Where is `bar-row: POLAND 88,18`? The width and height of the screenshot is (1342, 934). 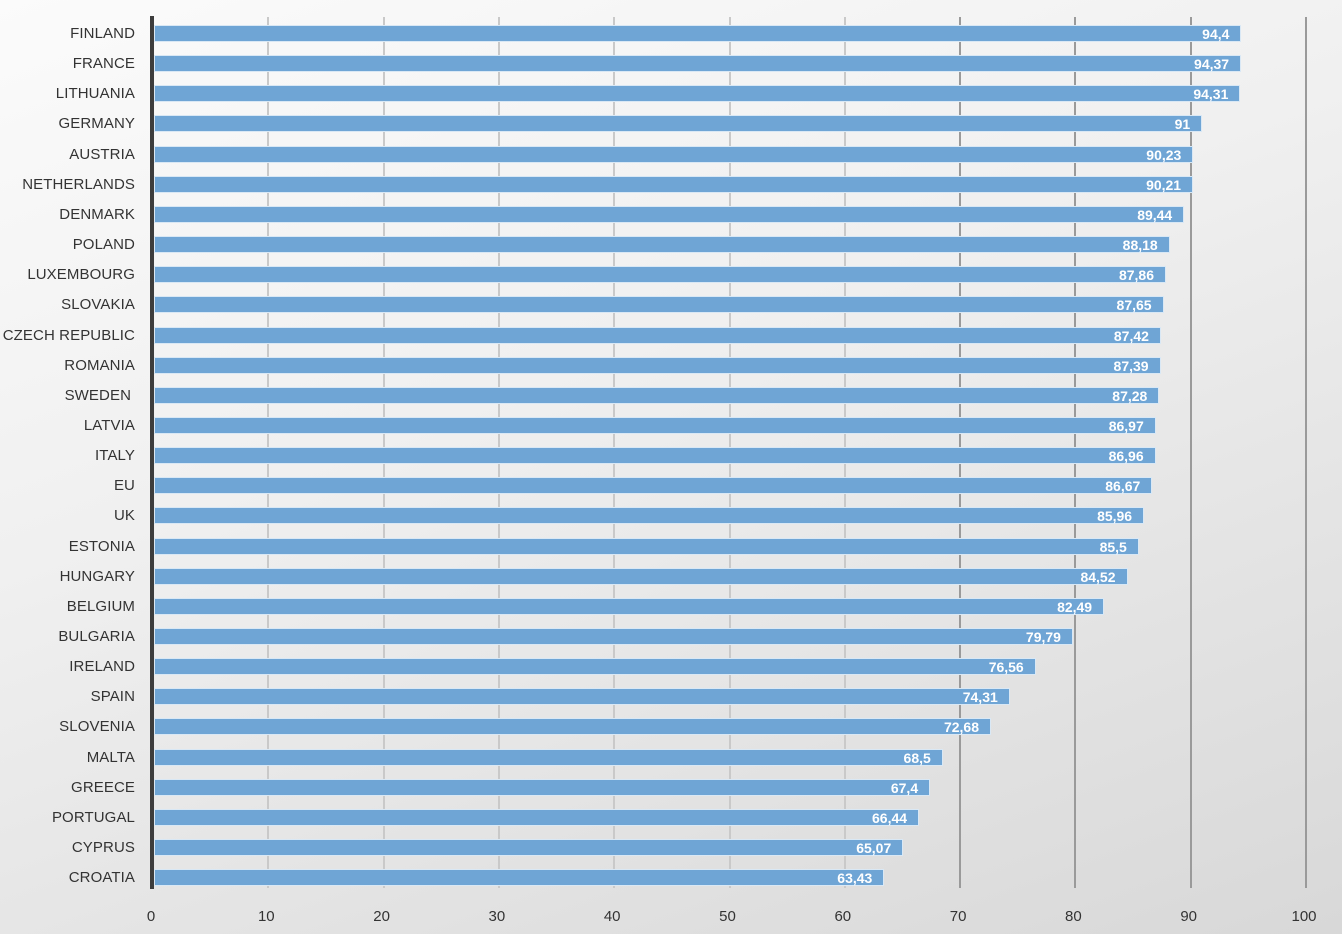 bar-row: POLAND 88,18 is located at coordinates (671, 245).